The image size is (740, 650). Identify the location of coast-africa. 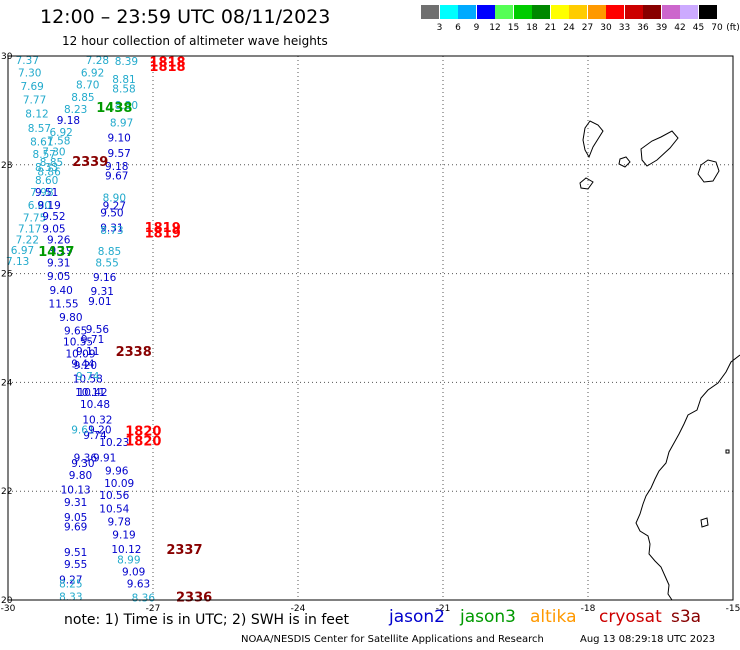
(687, 477).